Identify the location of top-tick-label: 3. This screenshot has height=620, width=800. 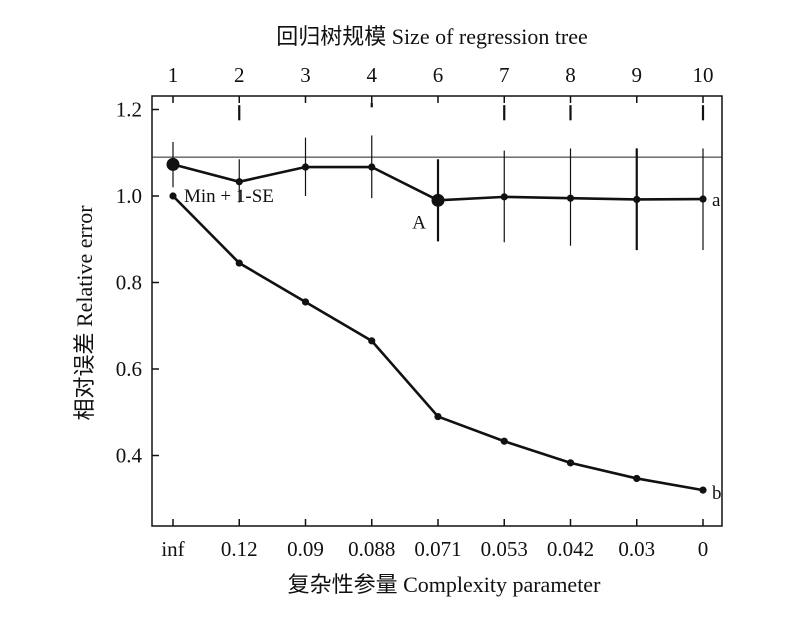
(305, 75).